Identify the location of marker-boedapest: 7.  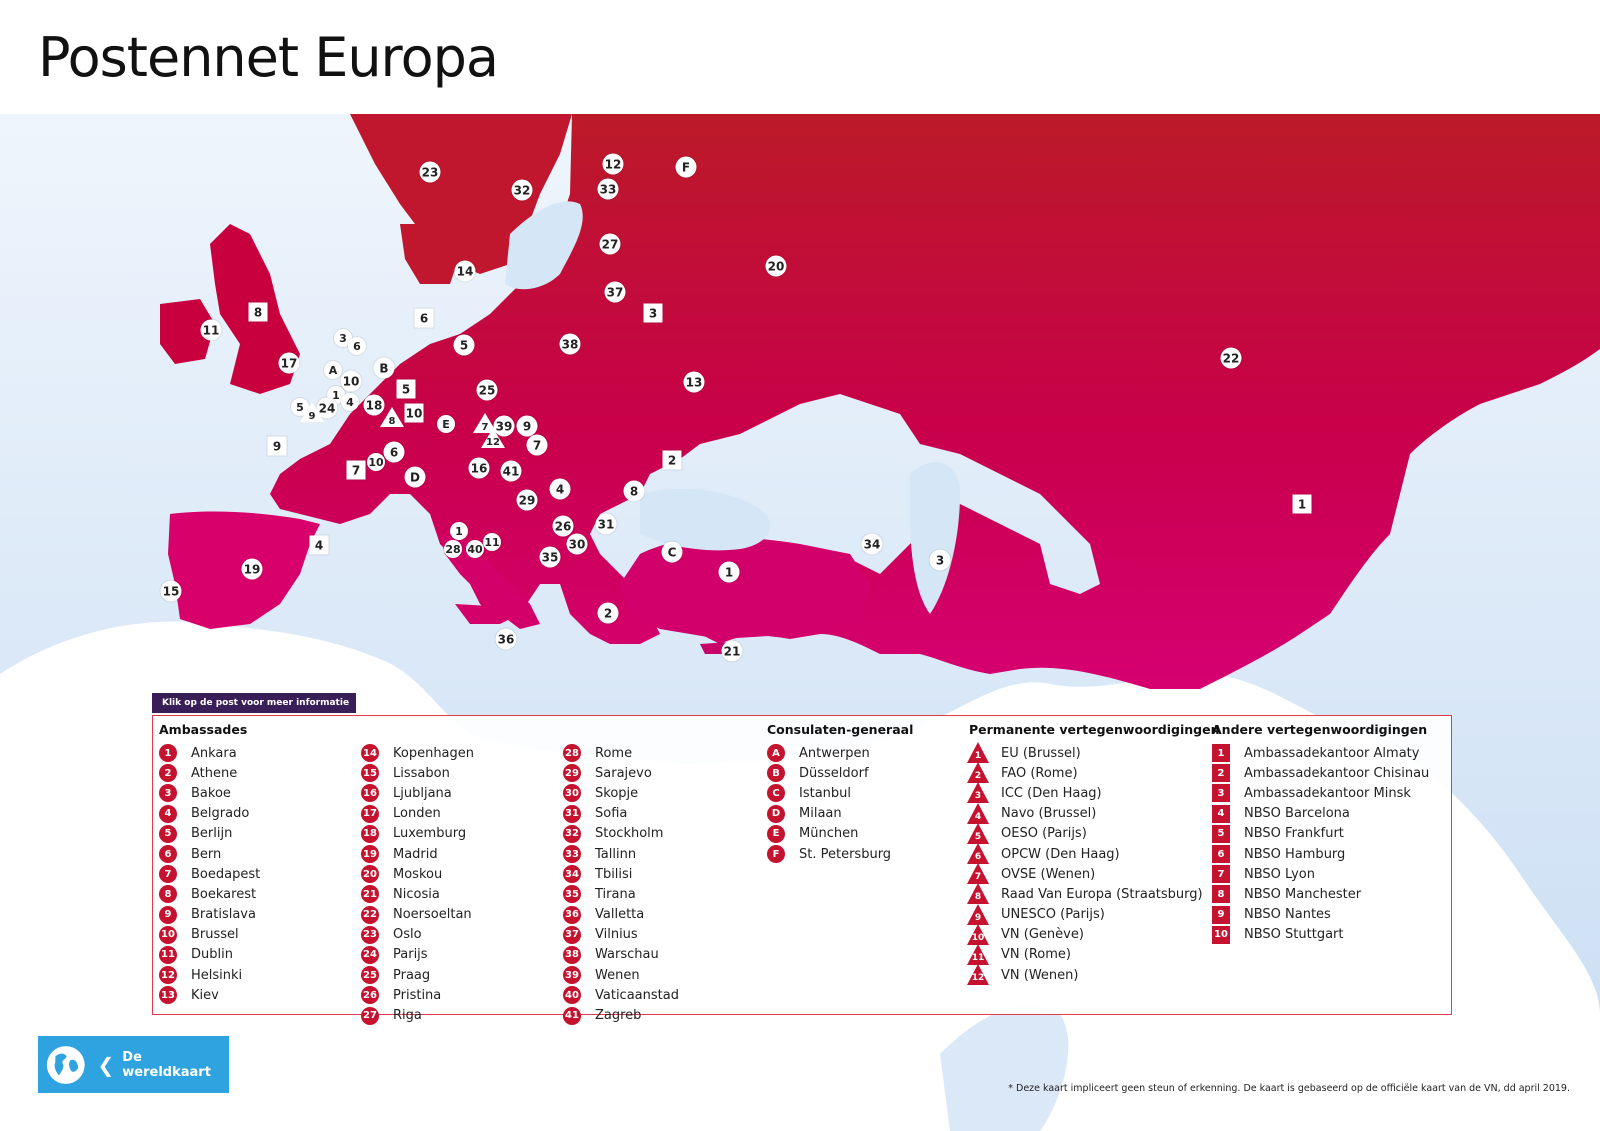
(537, 445).